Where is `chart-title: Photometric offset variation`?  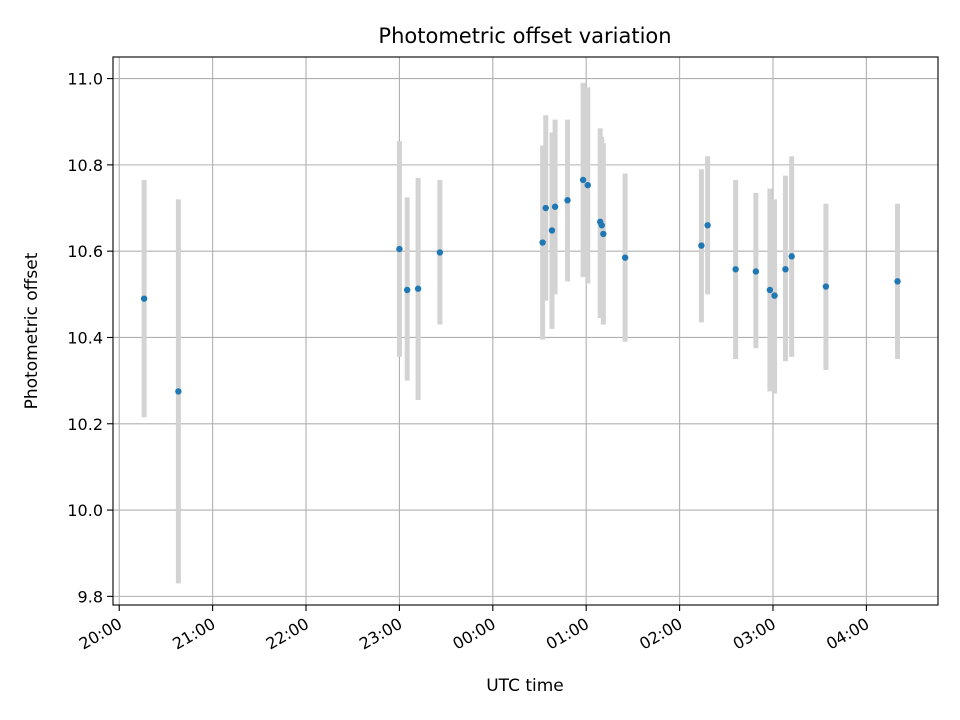 chart-title: Photometric offset variation is located at coordinates (524, 36).